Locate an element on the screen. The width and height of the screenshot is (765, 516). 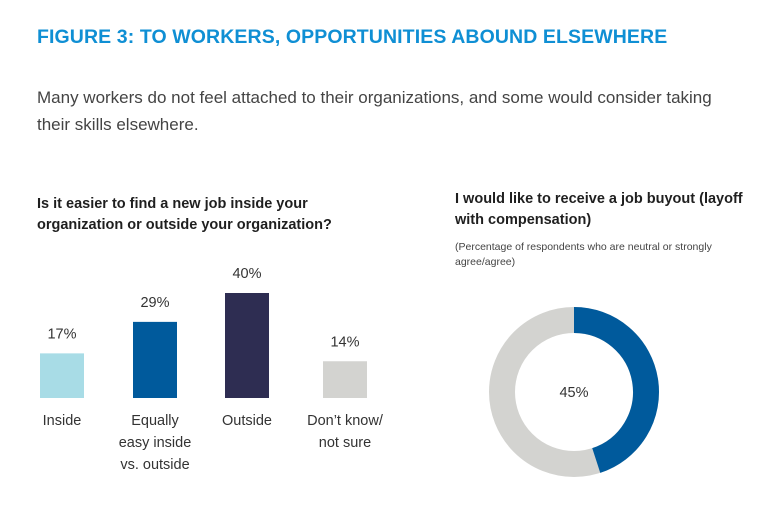
bar-value-label: 14% is located at coordinates (344, 342).